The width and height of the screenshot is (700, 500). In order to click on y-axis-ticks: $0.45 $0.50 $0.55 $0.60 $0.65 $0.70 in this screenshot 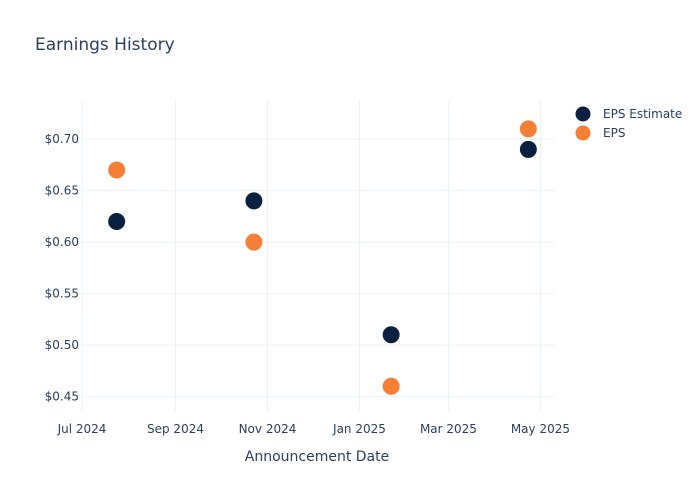, I will do `click(62, 267)`.